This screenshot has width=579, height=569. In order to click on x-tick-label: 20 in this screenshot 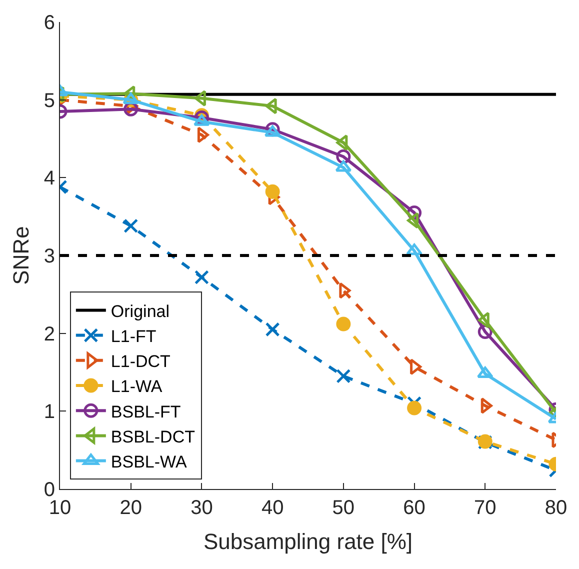, I will do `click(131, 508)`.